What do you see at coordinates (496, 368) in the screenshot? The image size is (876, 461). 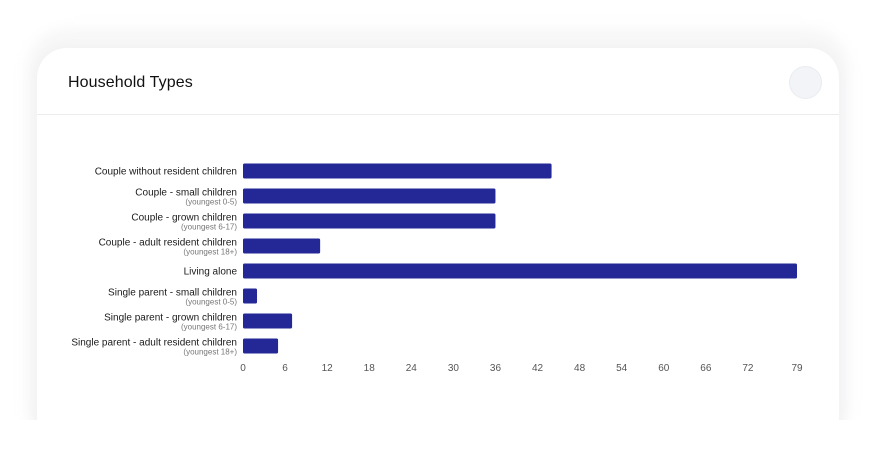 I see `x-tick-label-6: 36` at bounding box center [496, 368].